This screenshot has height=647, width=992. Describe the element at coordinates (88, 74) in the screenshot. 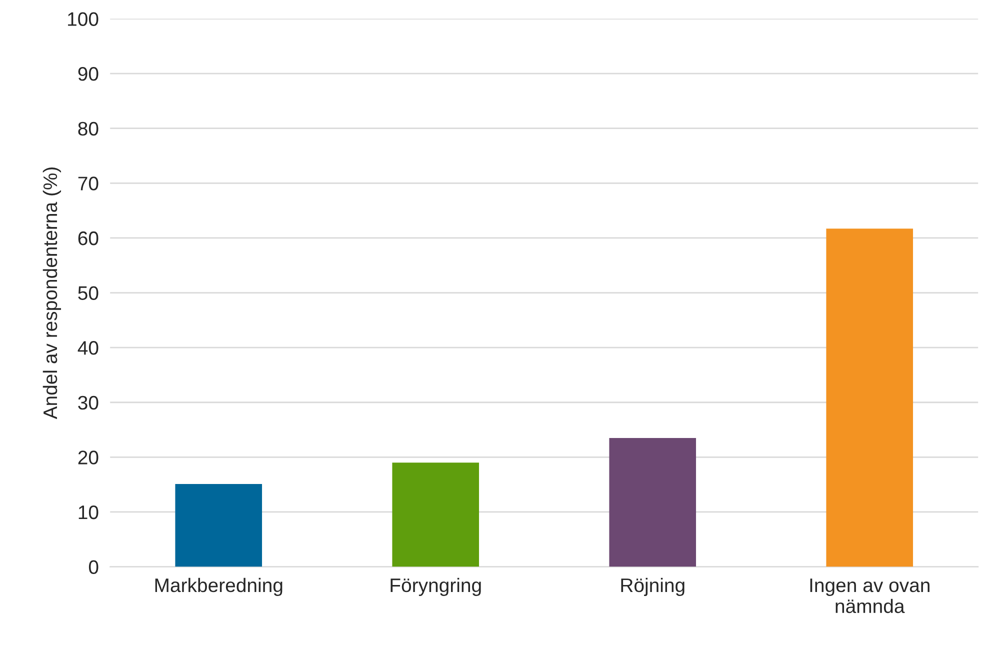

I see `y-tick-label: 90` at that location.